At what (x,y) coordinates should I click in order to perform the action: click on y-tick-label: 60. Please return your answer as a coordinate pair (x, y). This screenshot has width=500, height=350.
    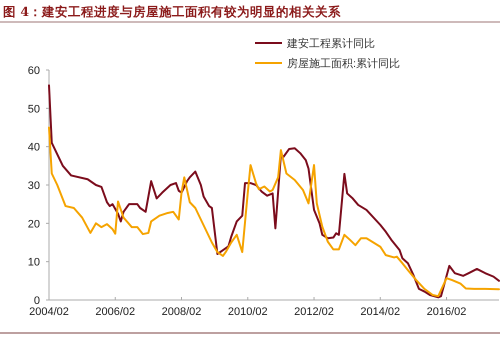
    Looking at the image, I should click on (34, 71).